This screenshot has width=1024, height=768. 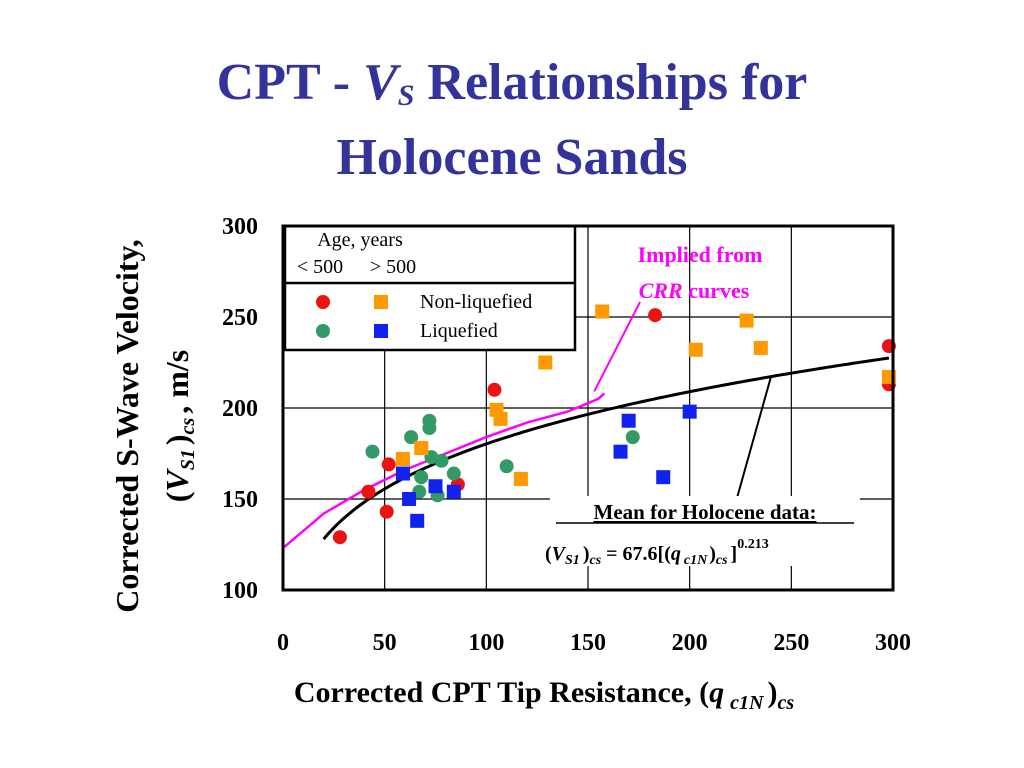 What do you see at coordinates (690, 643) in the screenshot?
I see `x-tick-label: 200` at bounding box center [690, 643].